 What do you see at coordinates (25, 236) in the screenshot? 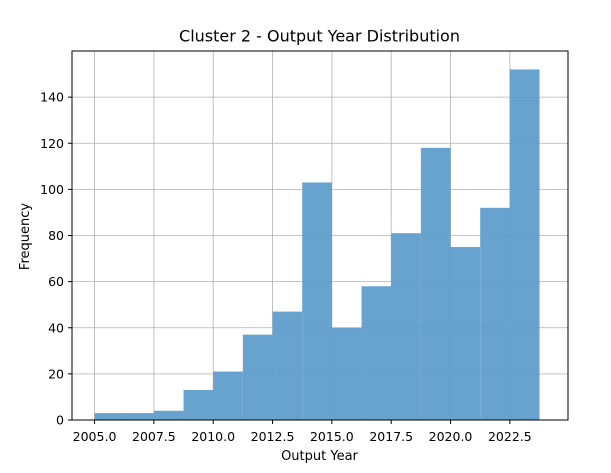
I see `y-axis-label: Frequency` at bounding box center [25, 236].